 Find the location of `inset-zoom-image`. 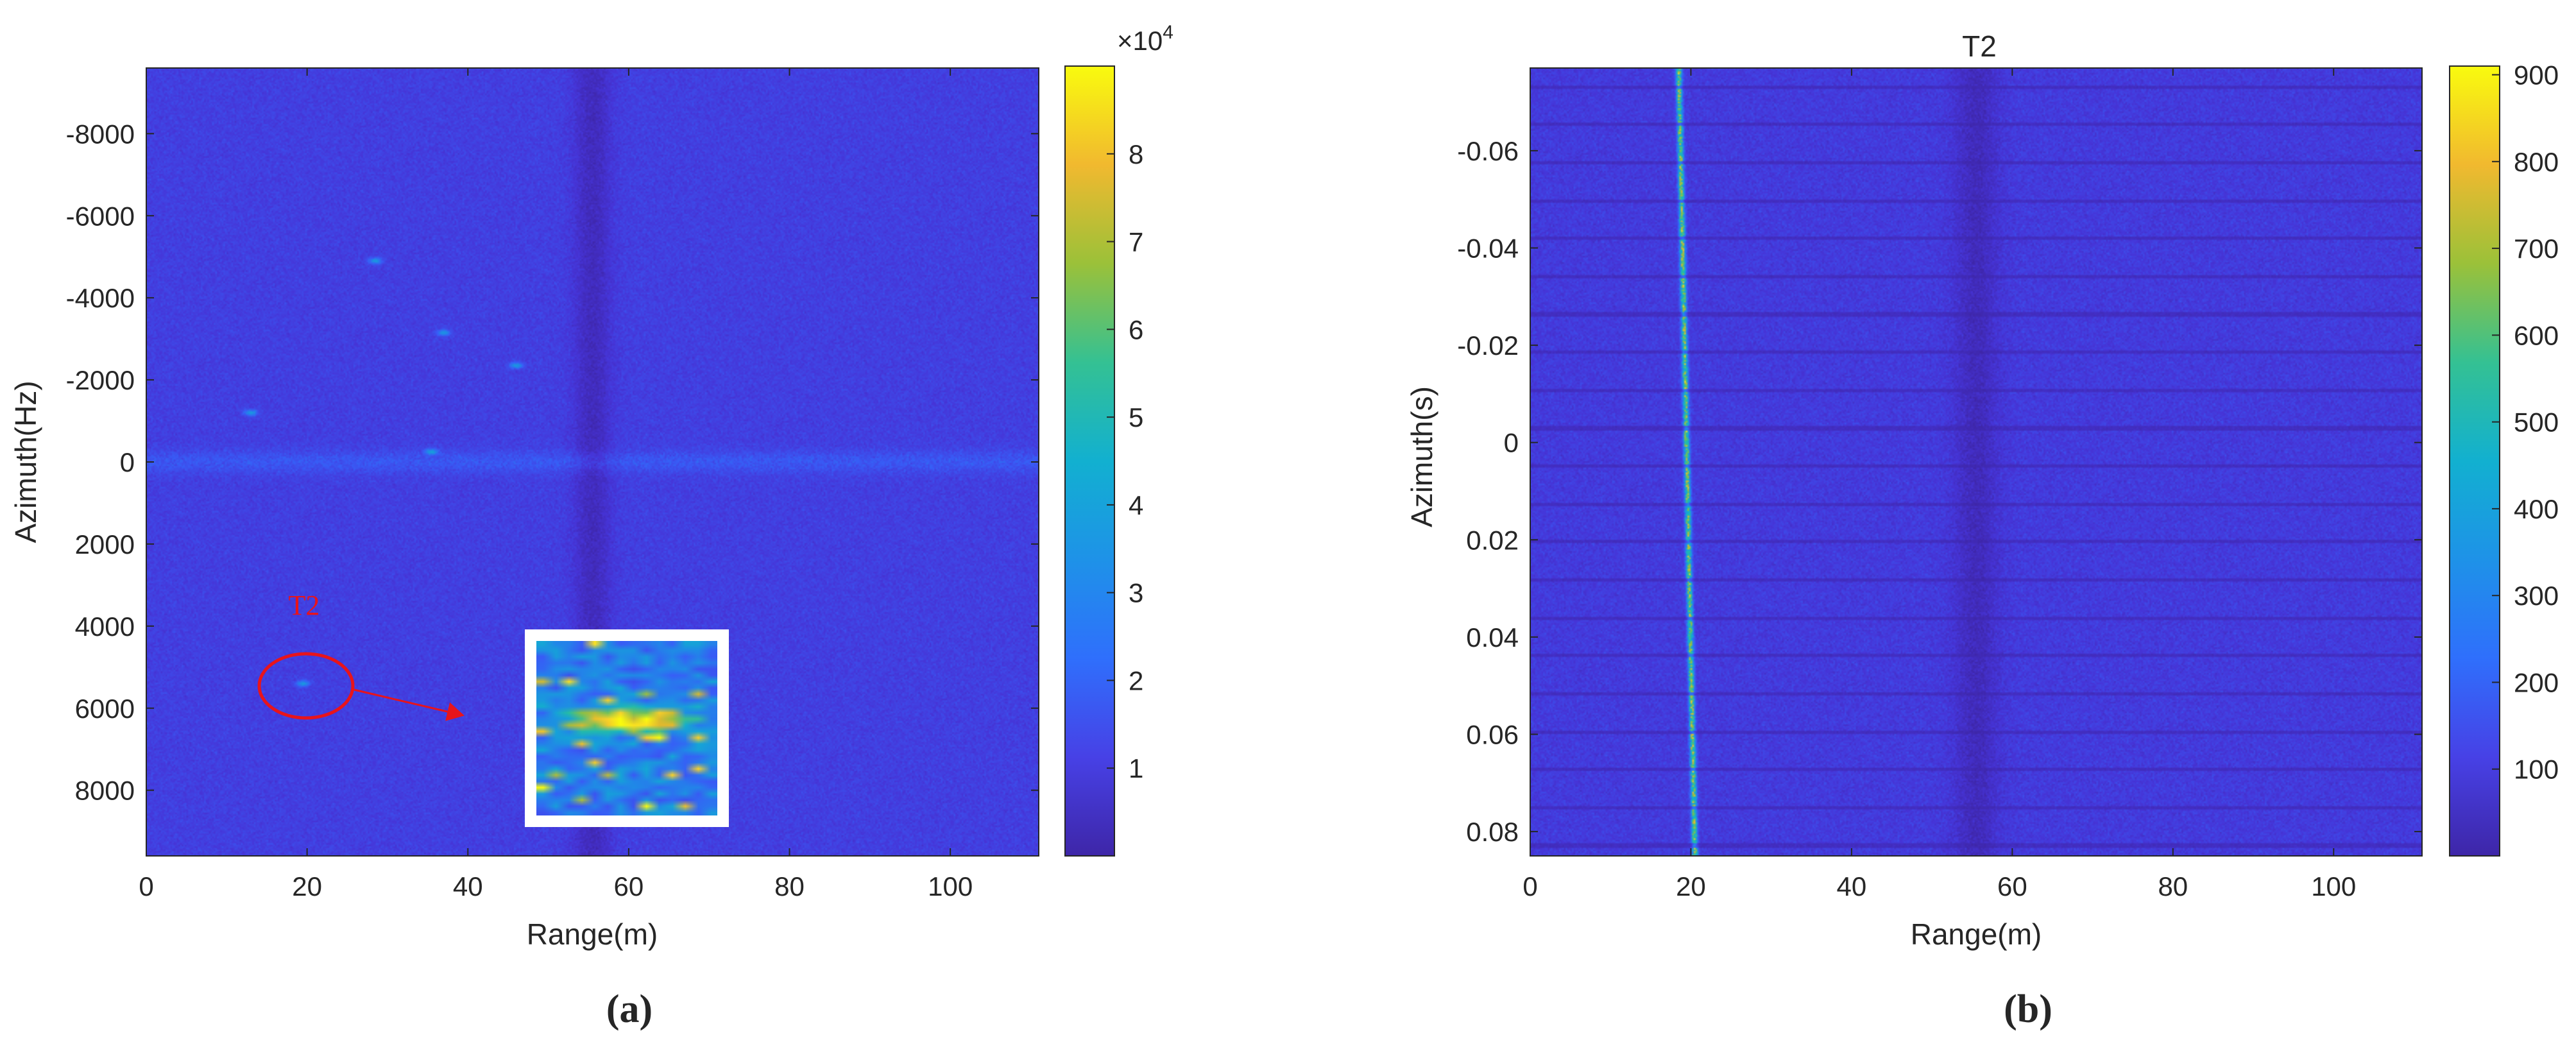

inset-zoom-image is located at coordinates (626, 728).